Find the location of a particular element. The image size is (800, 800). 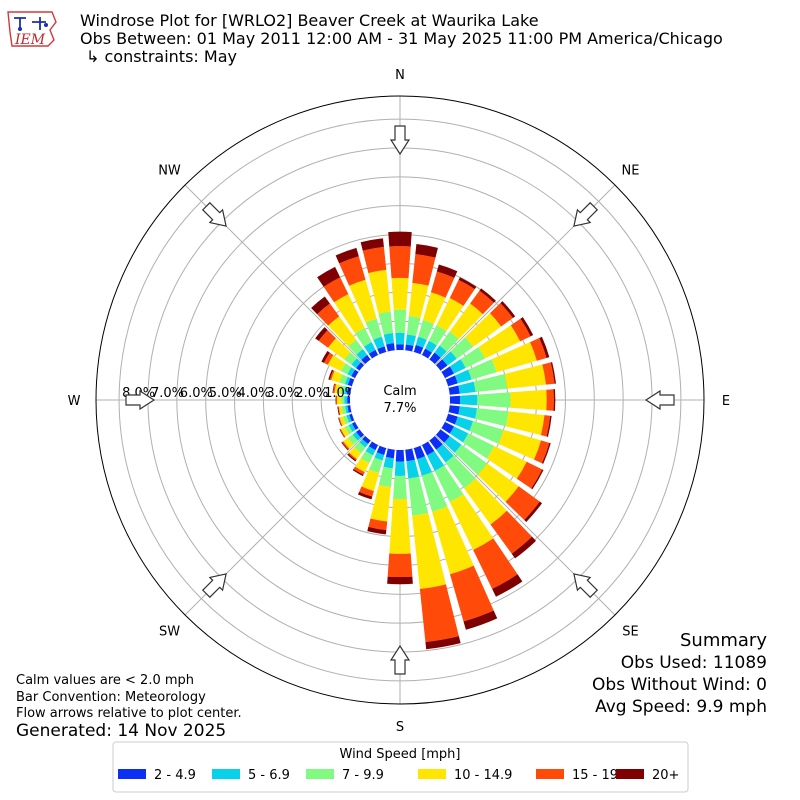

direction-arrow is located at coordinates (214, 586).